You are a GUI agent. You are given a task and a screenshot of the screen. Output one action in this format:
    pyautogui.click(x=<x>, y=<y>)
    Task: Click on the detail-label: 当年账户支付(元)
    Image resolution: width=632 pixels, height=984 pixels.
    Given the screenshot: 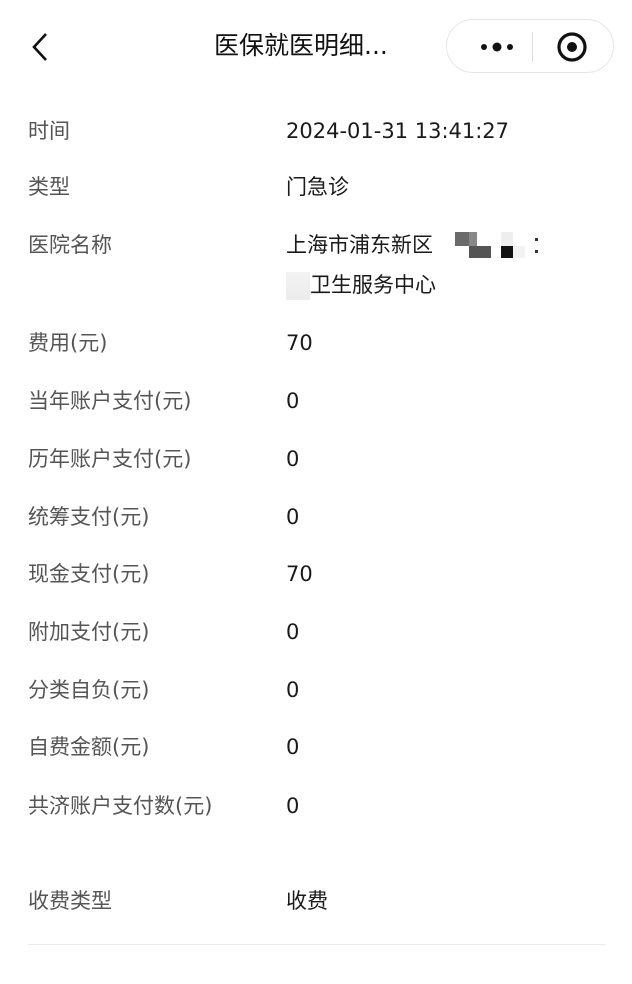 What is the action you would take?
    pyautogui.click(x=110, y=401)
    